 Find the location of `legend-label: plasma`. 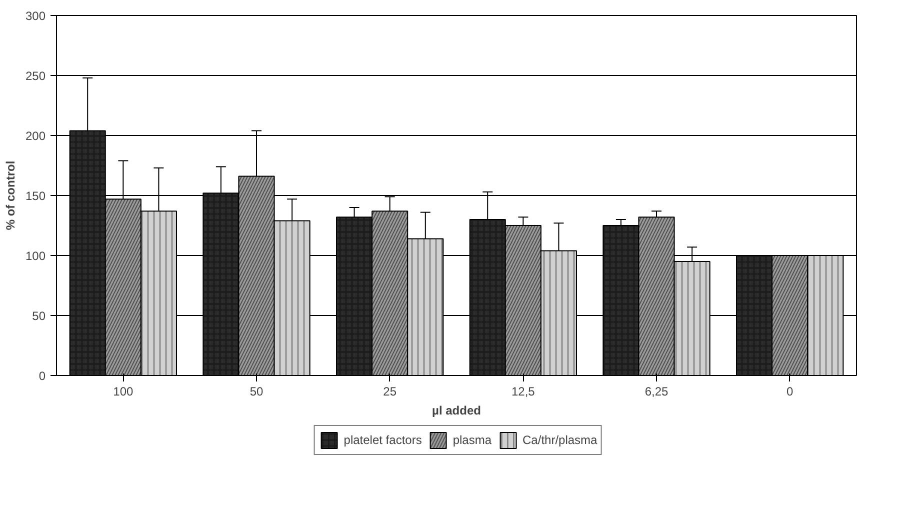

legend-label: plasma is located at coordinates (472, 440).